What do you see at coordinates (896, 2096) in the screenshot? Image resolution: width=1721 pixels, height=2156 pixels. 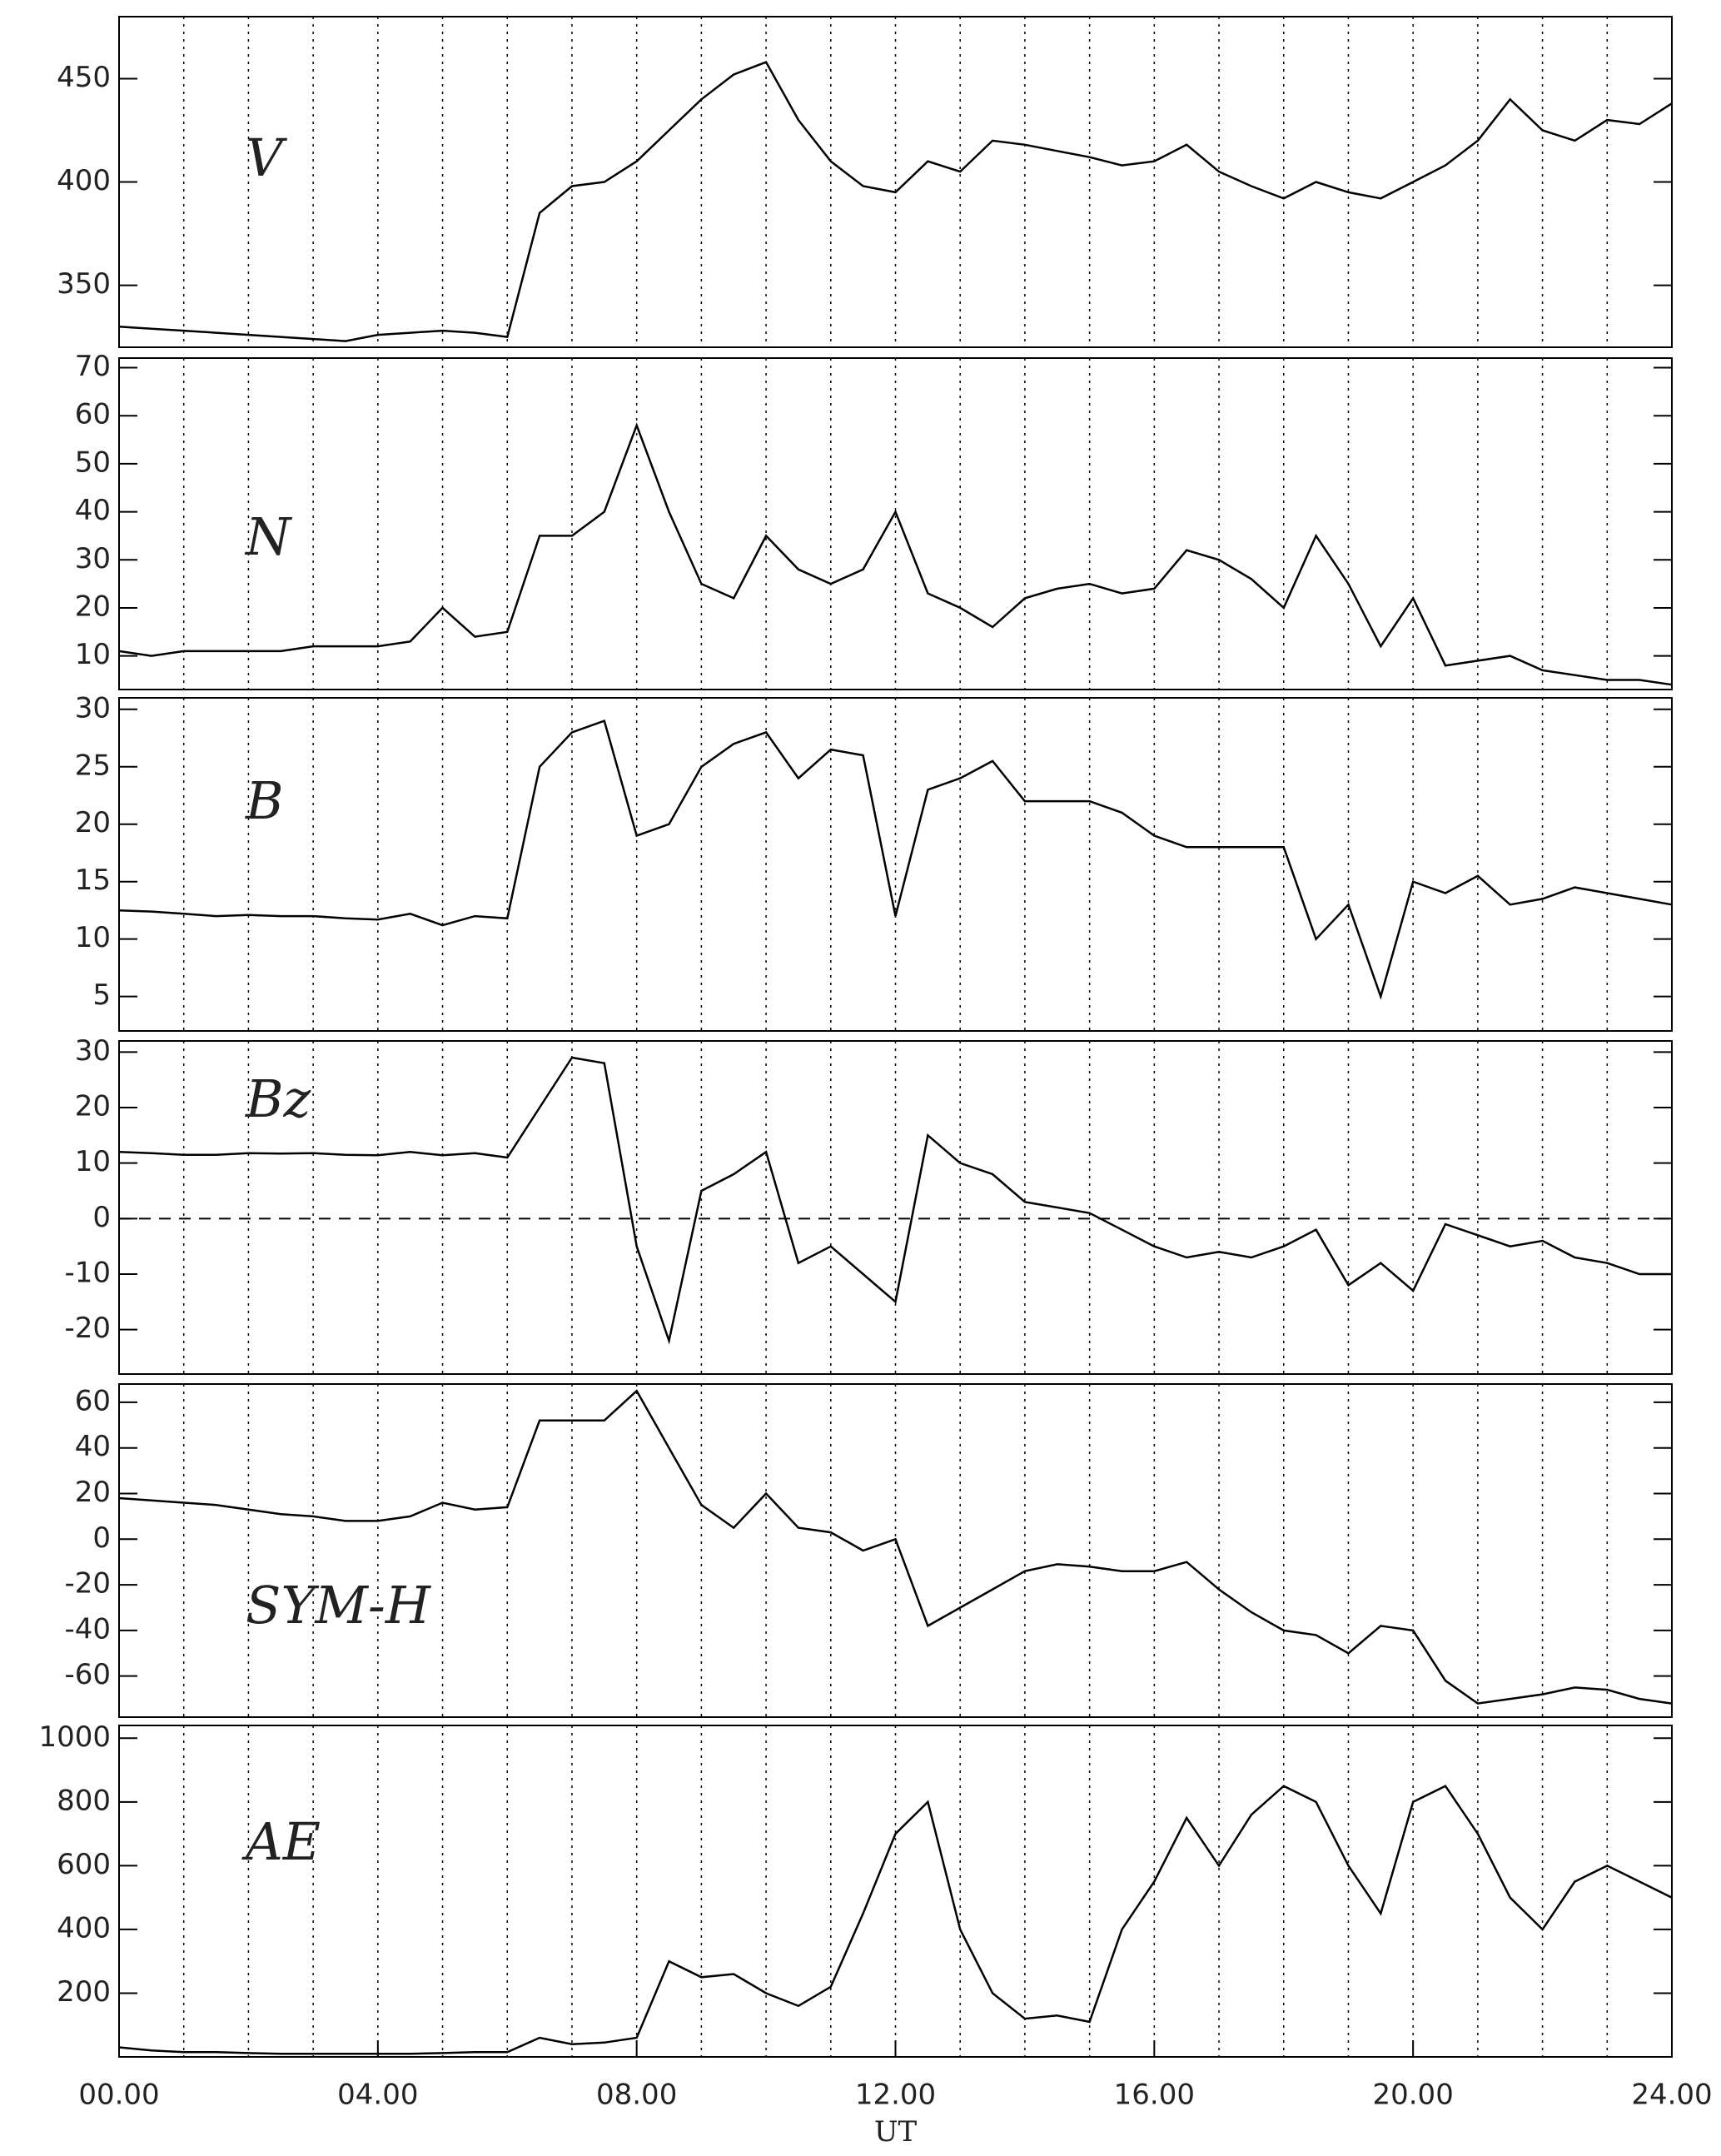 I see `x-tick-label: 12.00` at bounding box center [896, 2096].